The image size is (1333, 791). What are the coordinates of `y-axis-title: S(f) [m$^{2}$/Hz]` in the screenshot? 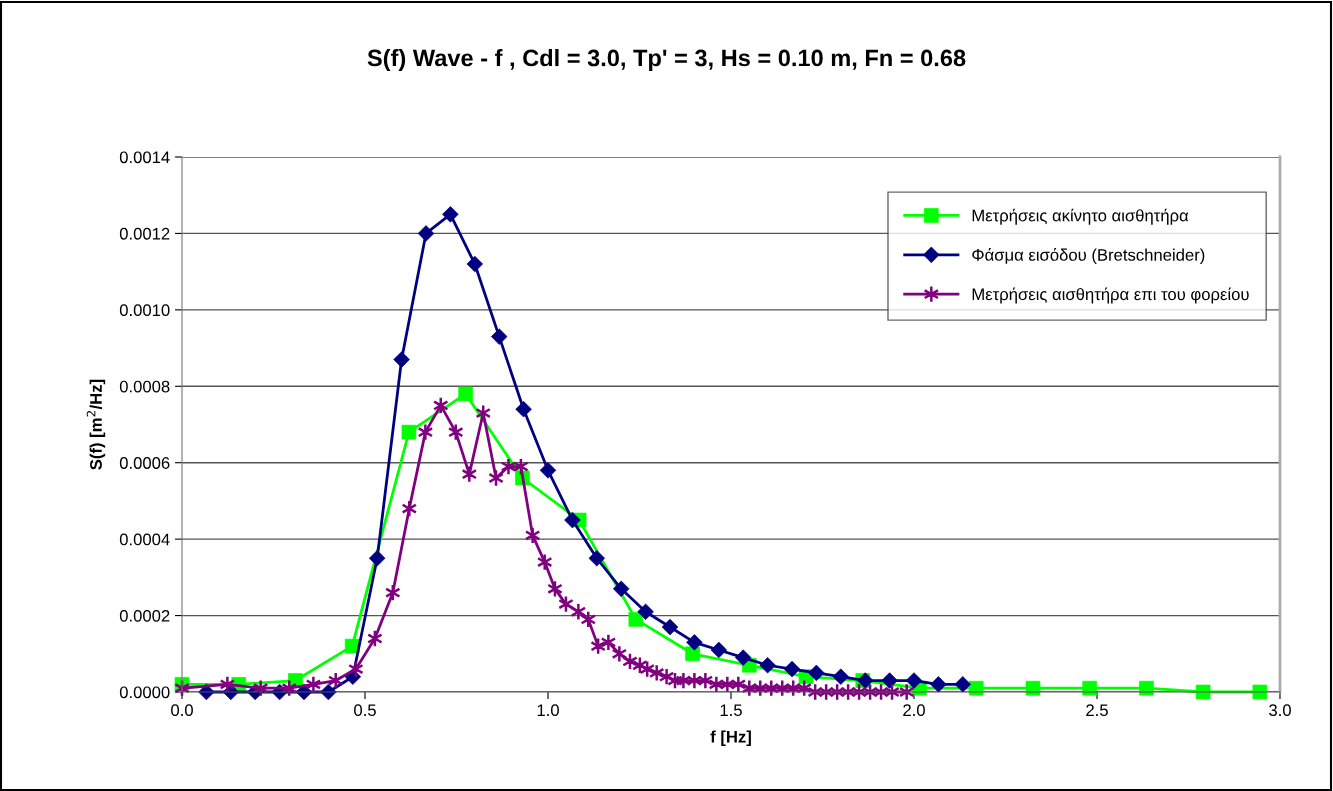 It's located at (96, 424).